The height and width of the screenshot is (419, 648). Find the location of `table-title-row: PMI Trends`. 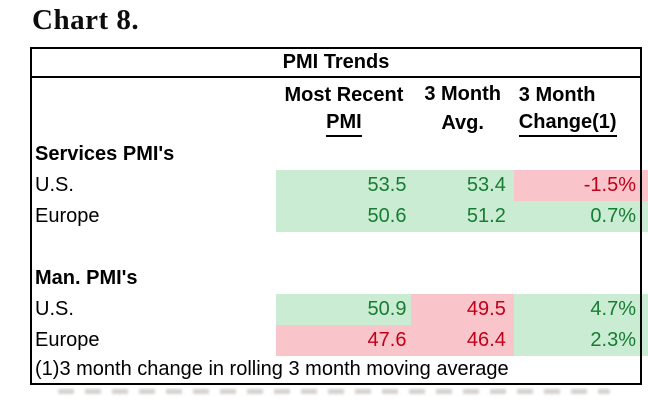

table-title-row: PMI Trends is located at coordinates (336, 63).